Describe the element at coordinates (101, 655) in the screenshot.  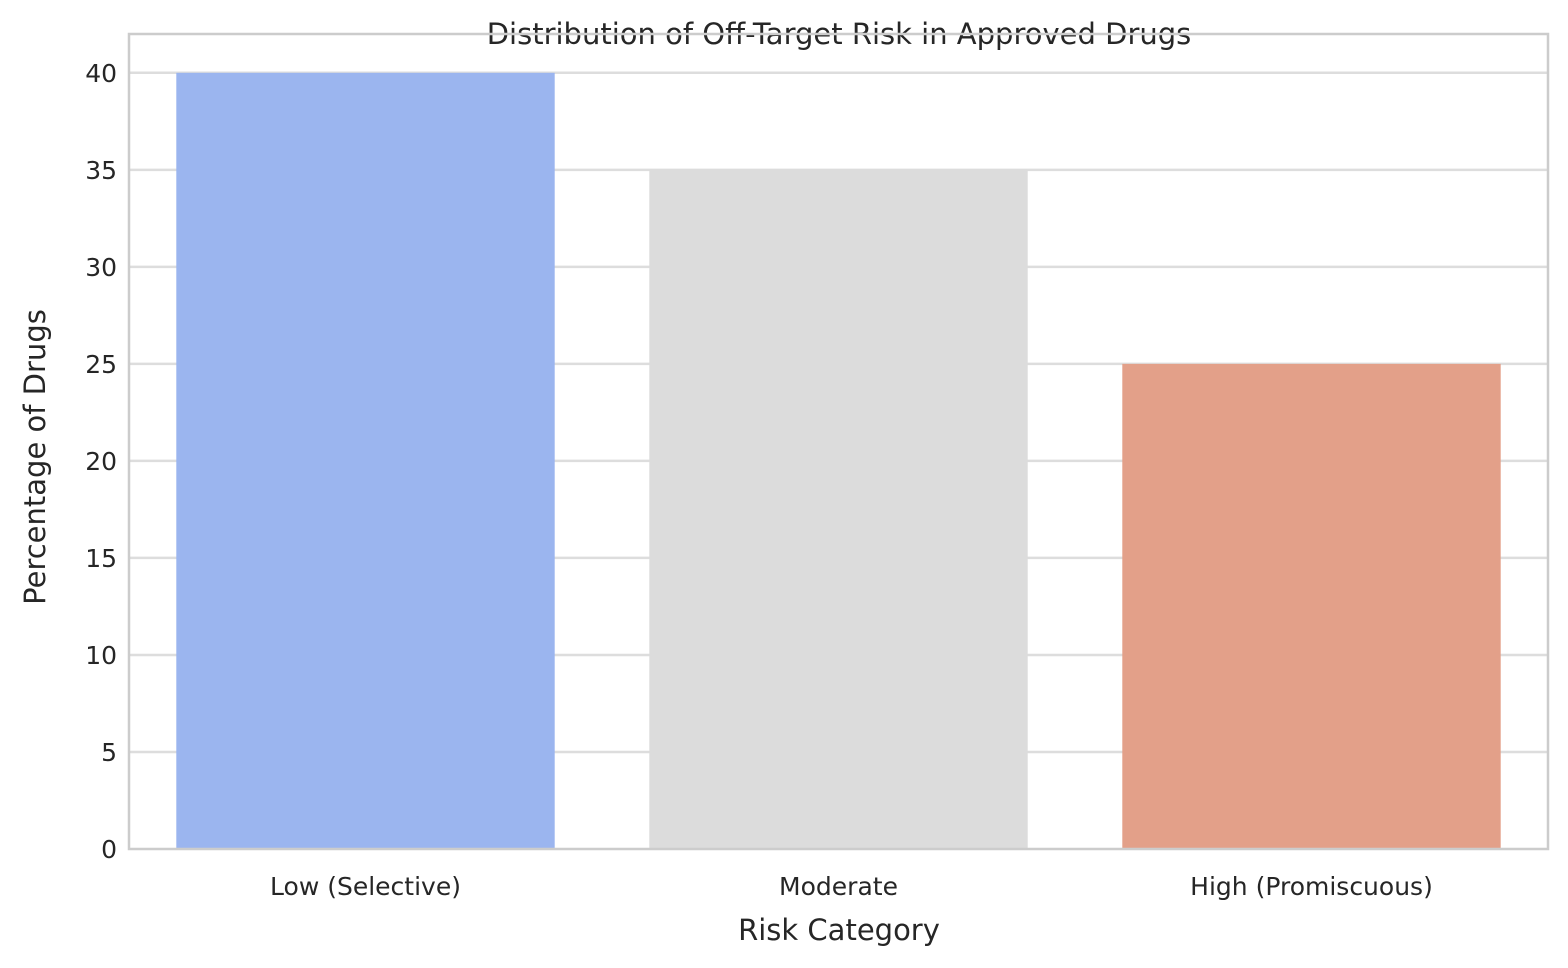
I see `y-tick-label: 10` at that location.